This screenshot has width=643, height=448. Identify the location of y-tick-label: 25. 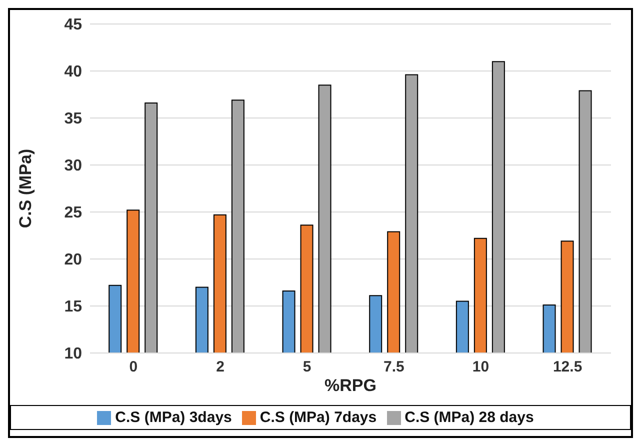
(73, 213).